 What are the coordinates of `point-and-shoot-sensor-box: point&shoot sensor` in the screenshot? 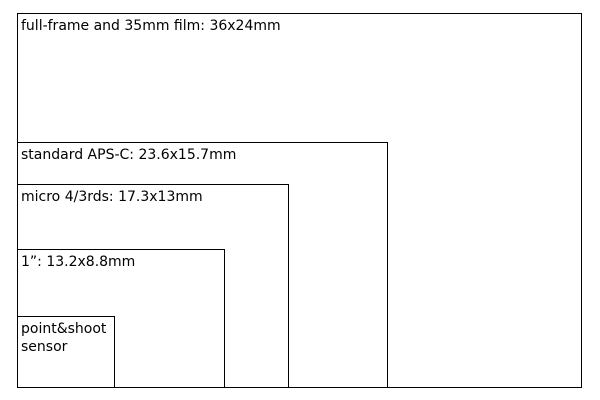 It's located at (66, 352).